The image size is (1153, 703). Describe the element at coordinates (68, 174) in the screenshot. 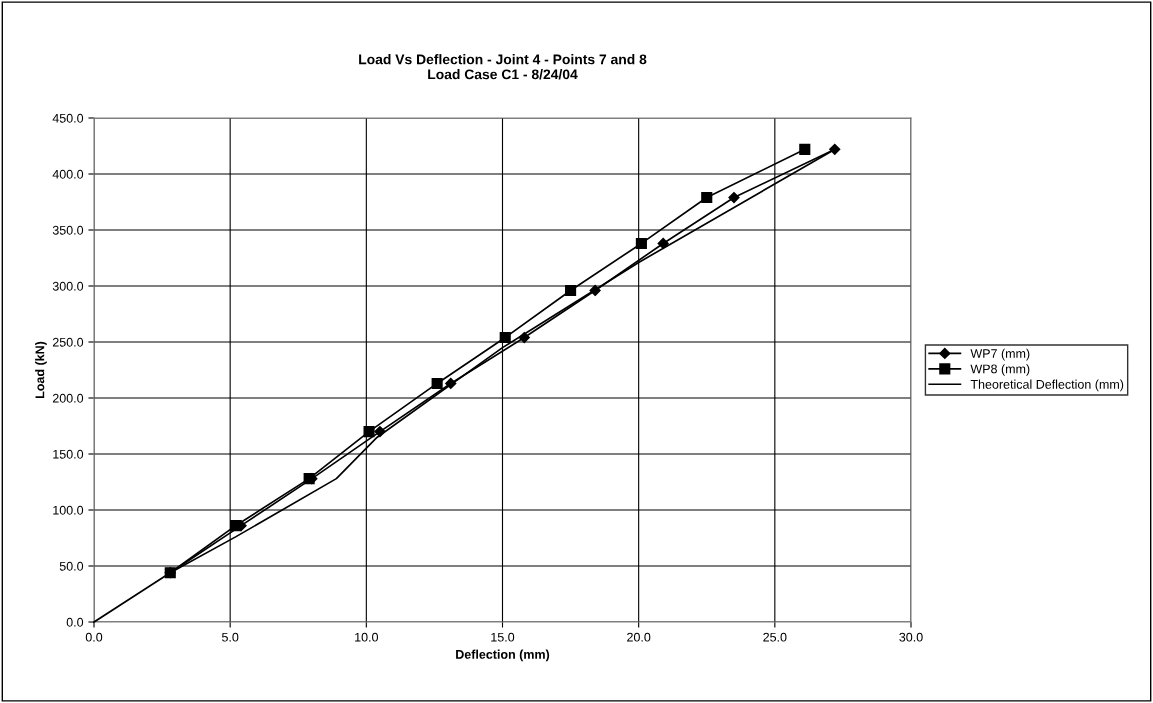

I see `y-tick-label: 400.0` at that location.